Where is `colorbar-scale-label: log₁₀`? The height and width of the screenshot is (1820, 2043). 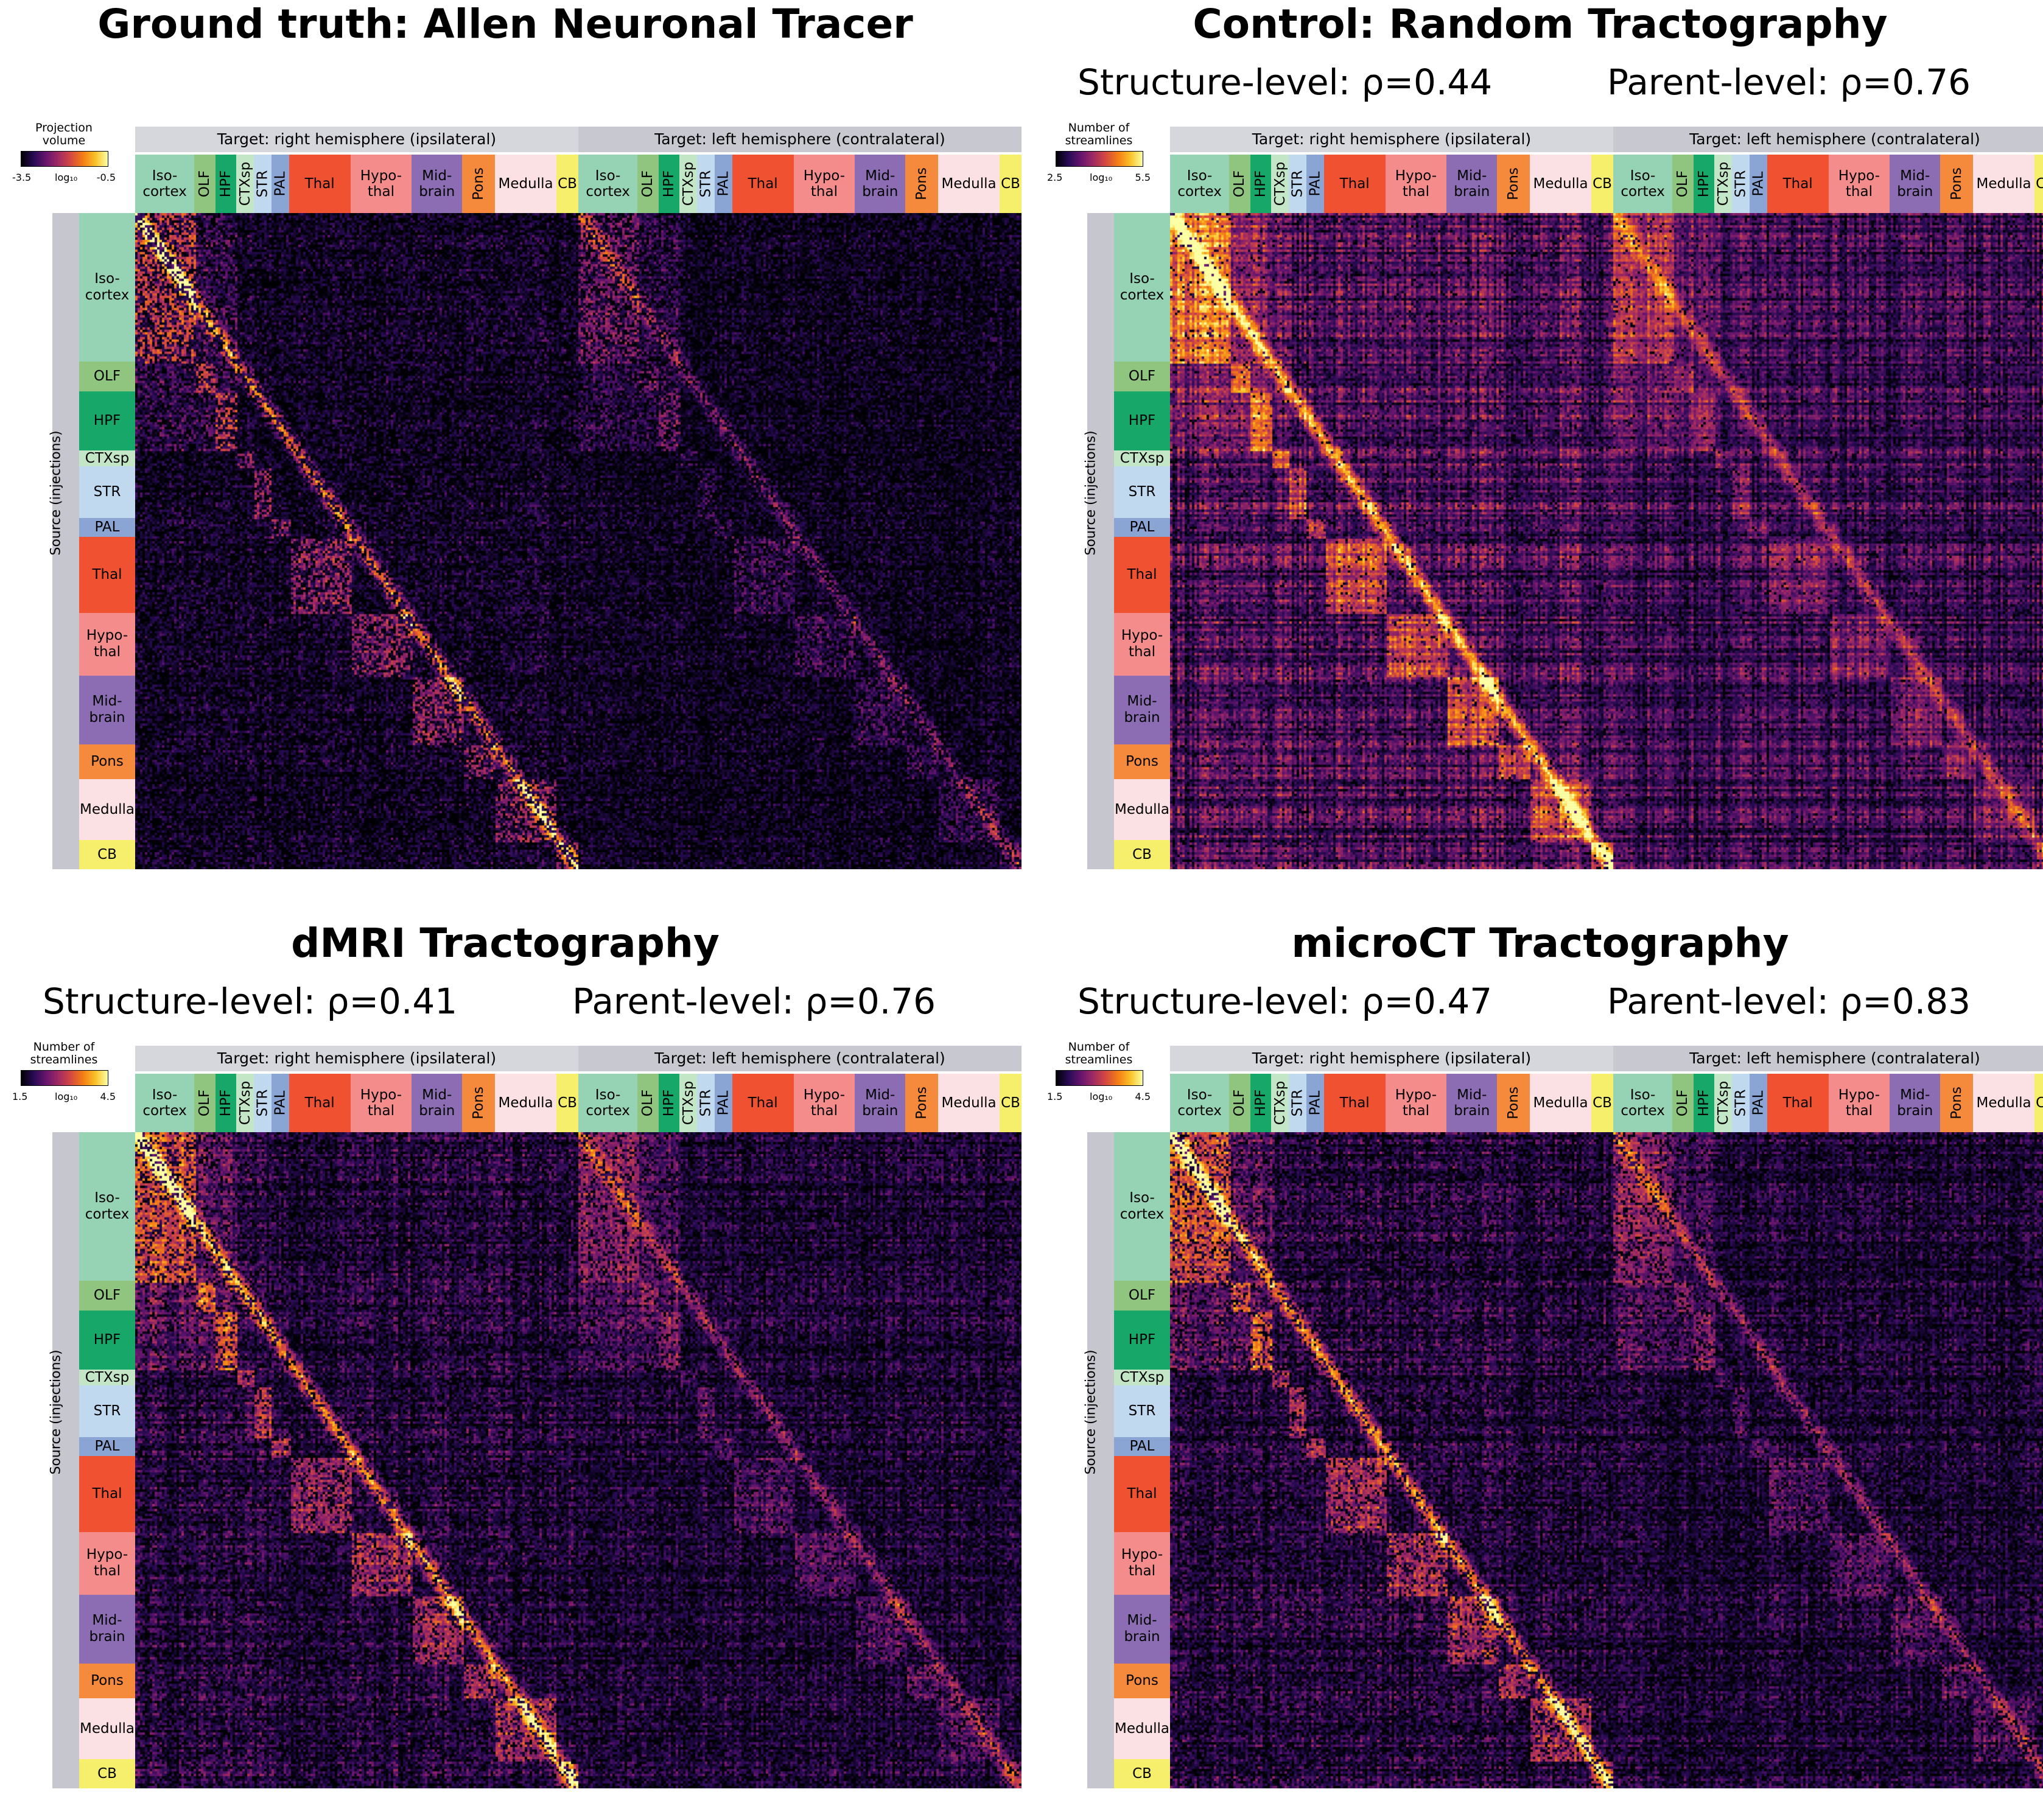
colorbar-scale-label: log₁₀ is located at coordinates (66, 1096).